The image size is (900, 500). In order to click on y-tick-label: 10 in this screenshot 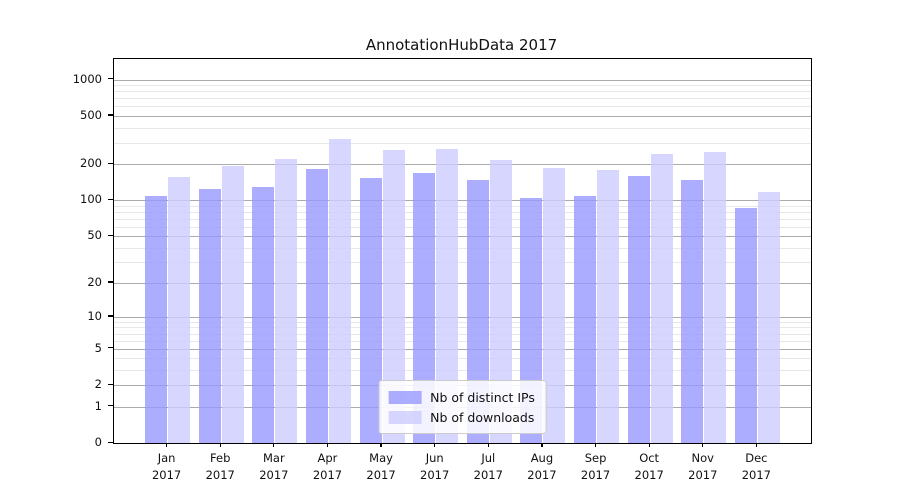, I will do `click(94, 315)`.